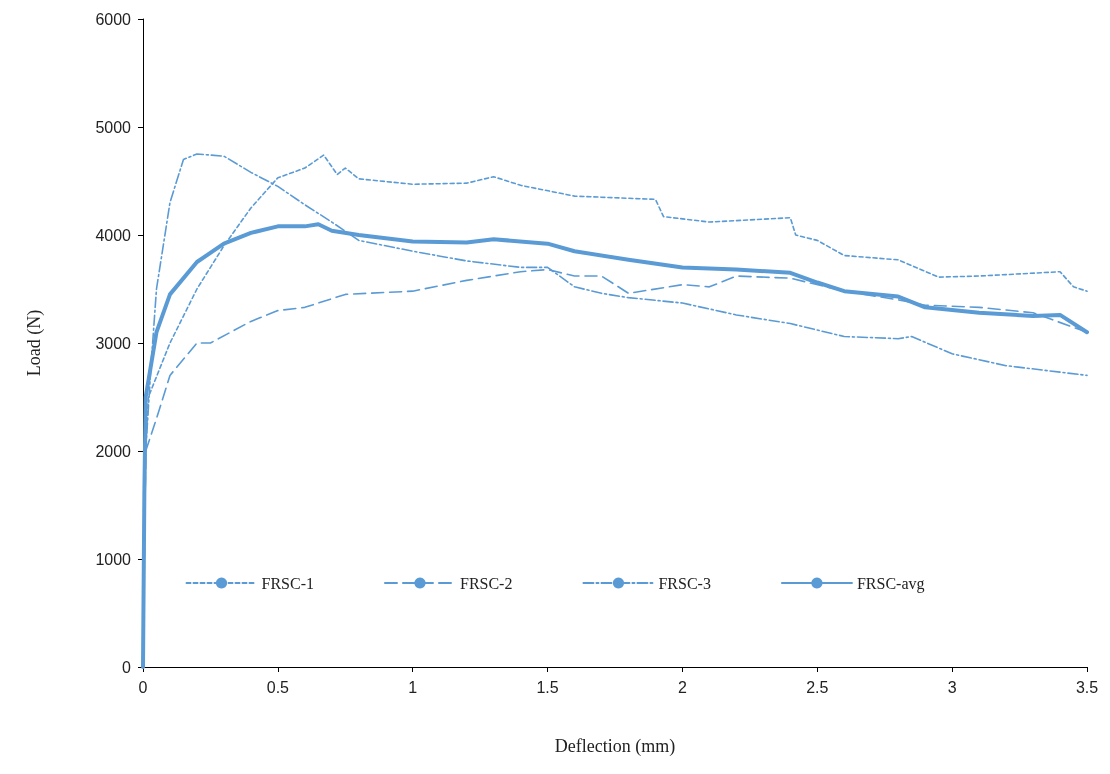  I want to click on x-tick-label: 2.5, so click(817, 687).